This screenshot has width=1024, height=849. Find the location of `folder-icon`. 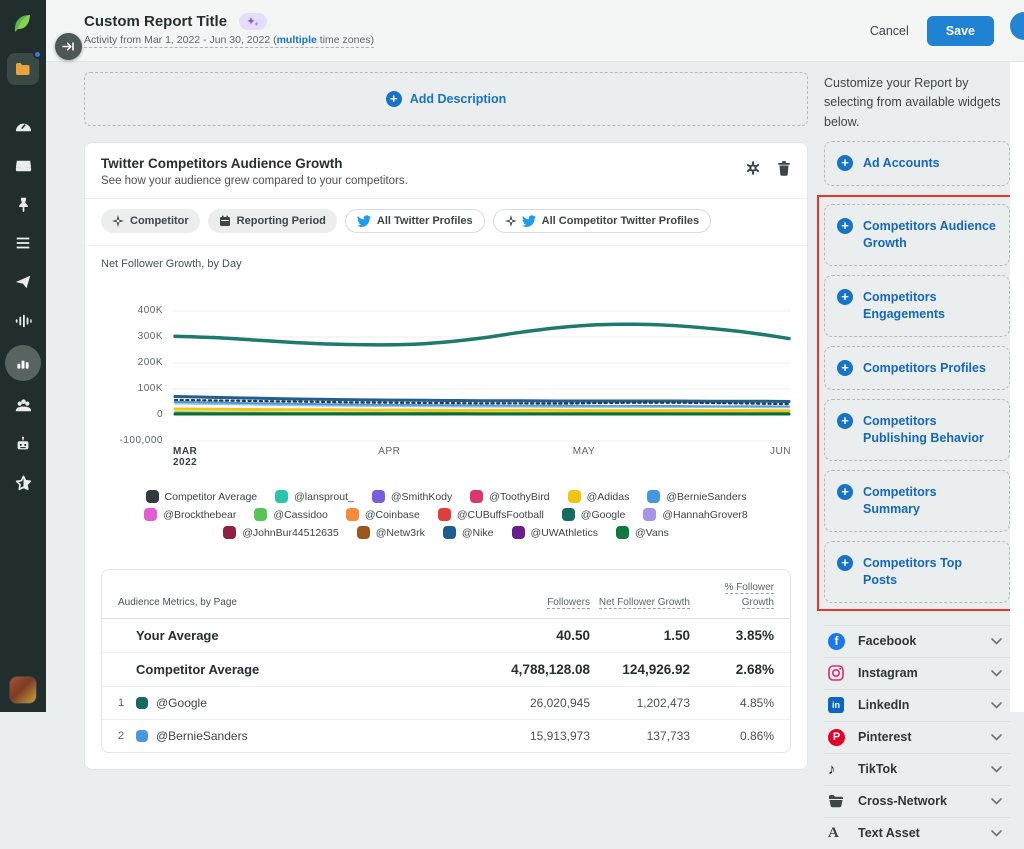

folder-icon is located at coordinates (23, 69).